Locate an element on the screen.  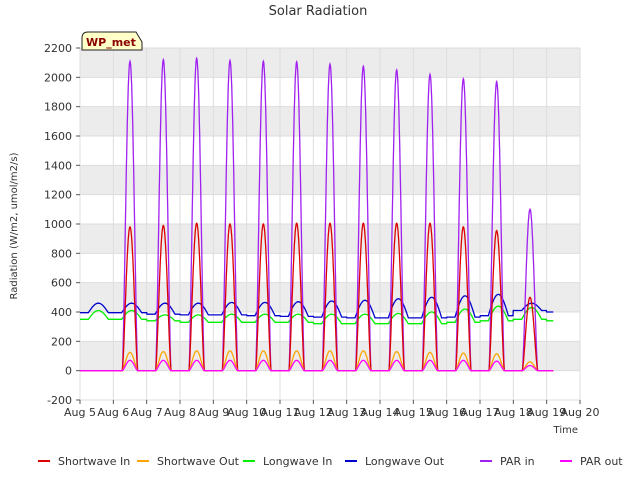
y-tick-label: 1000 is located at coordinates (58, 224).